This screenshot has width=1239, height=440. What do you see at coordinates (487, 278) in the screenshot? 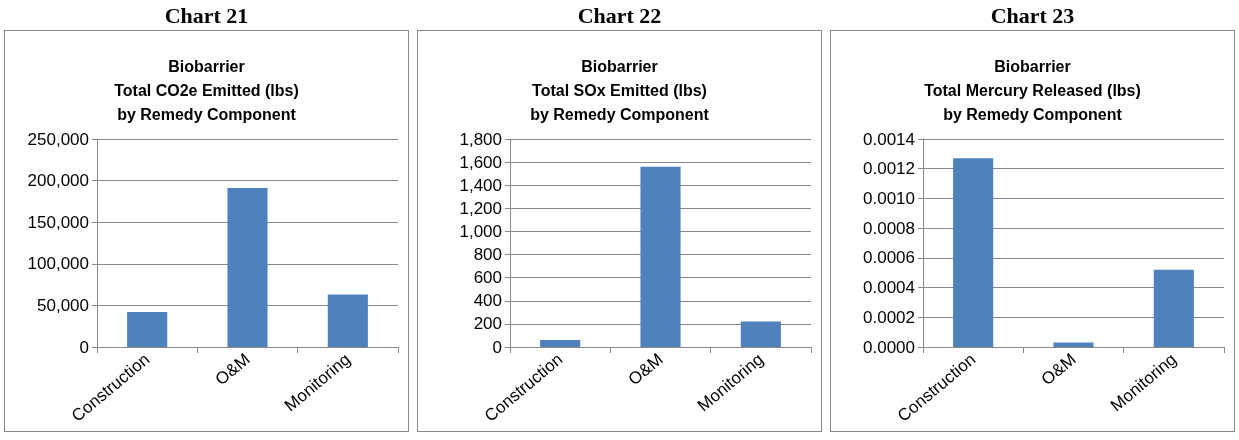
I see `y-tick-label: 600` at bounding box center [487, 278].